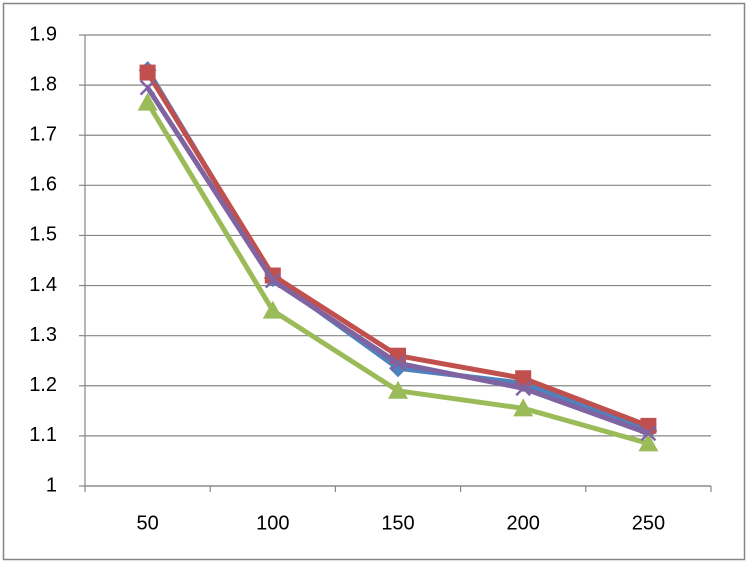 This screenshot has height=565, width=748. Describe the element at coordinates (51, 485) in the screenshot. I see `y-tick-label: 1` at that location.